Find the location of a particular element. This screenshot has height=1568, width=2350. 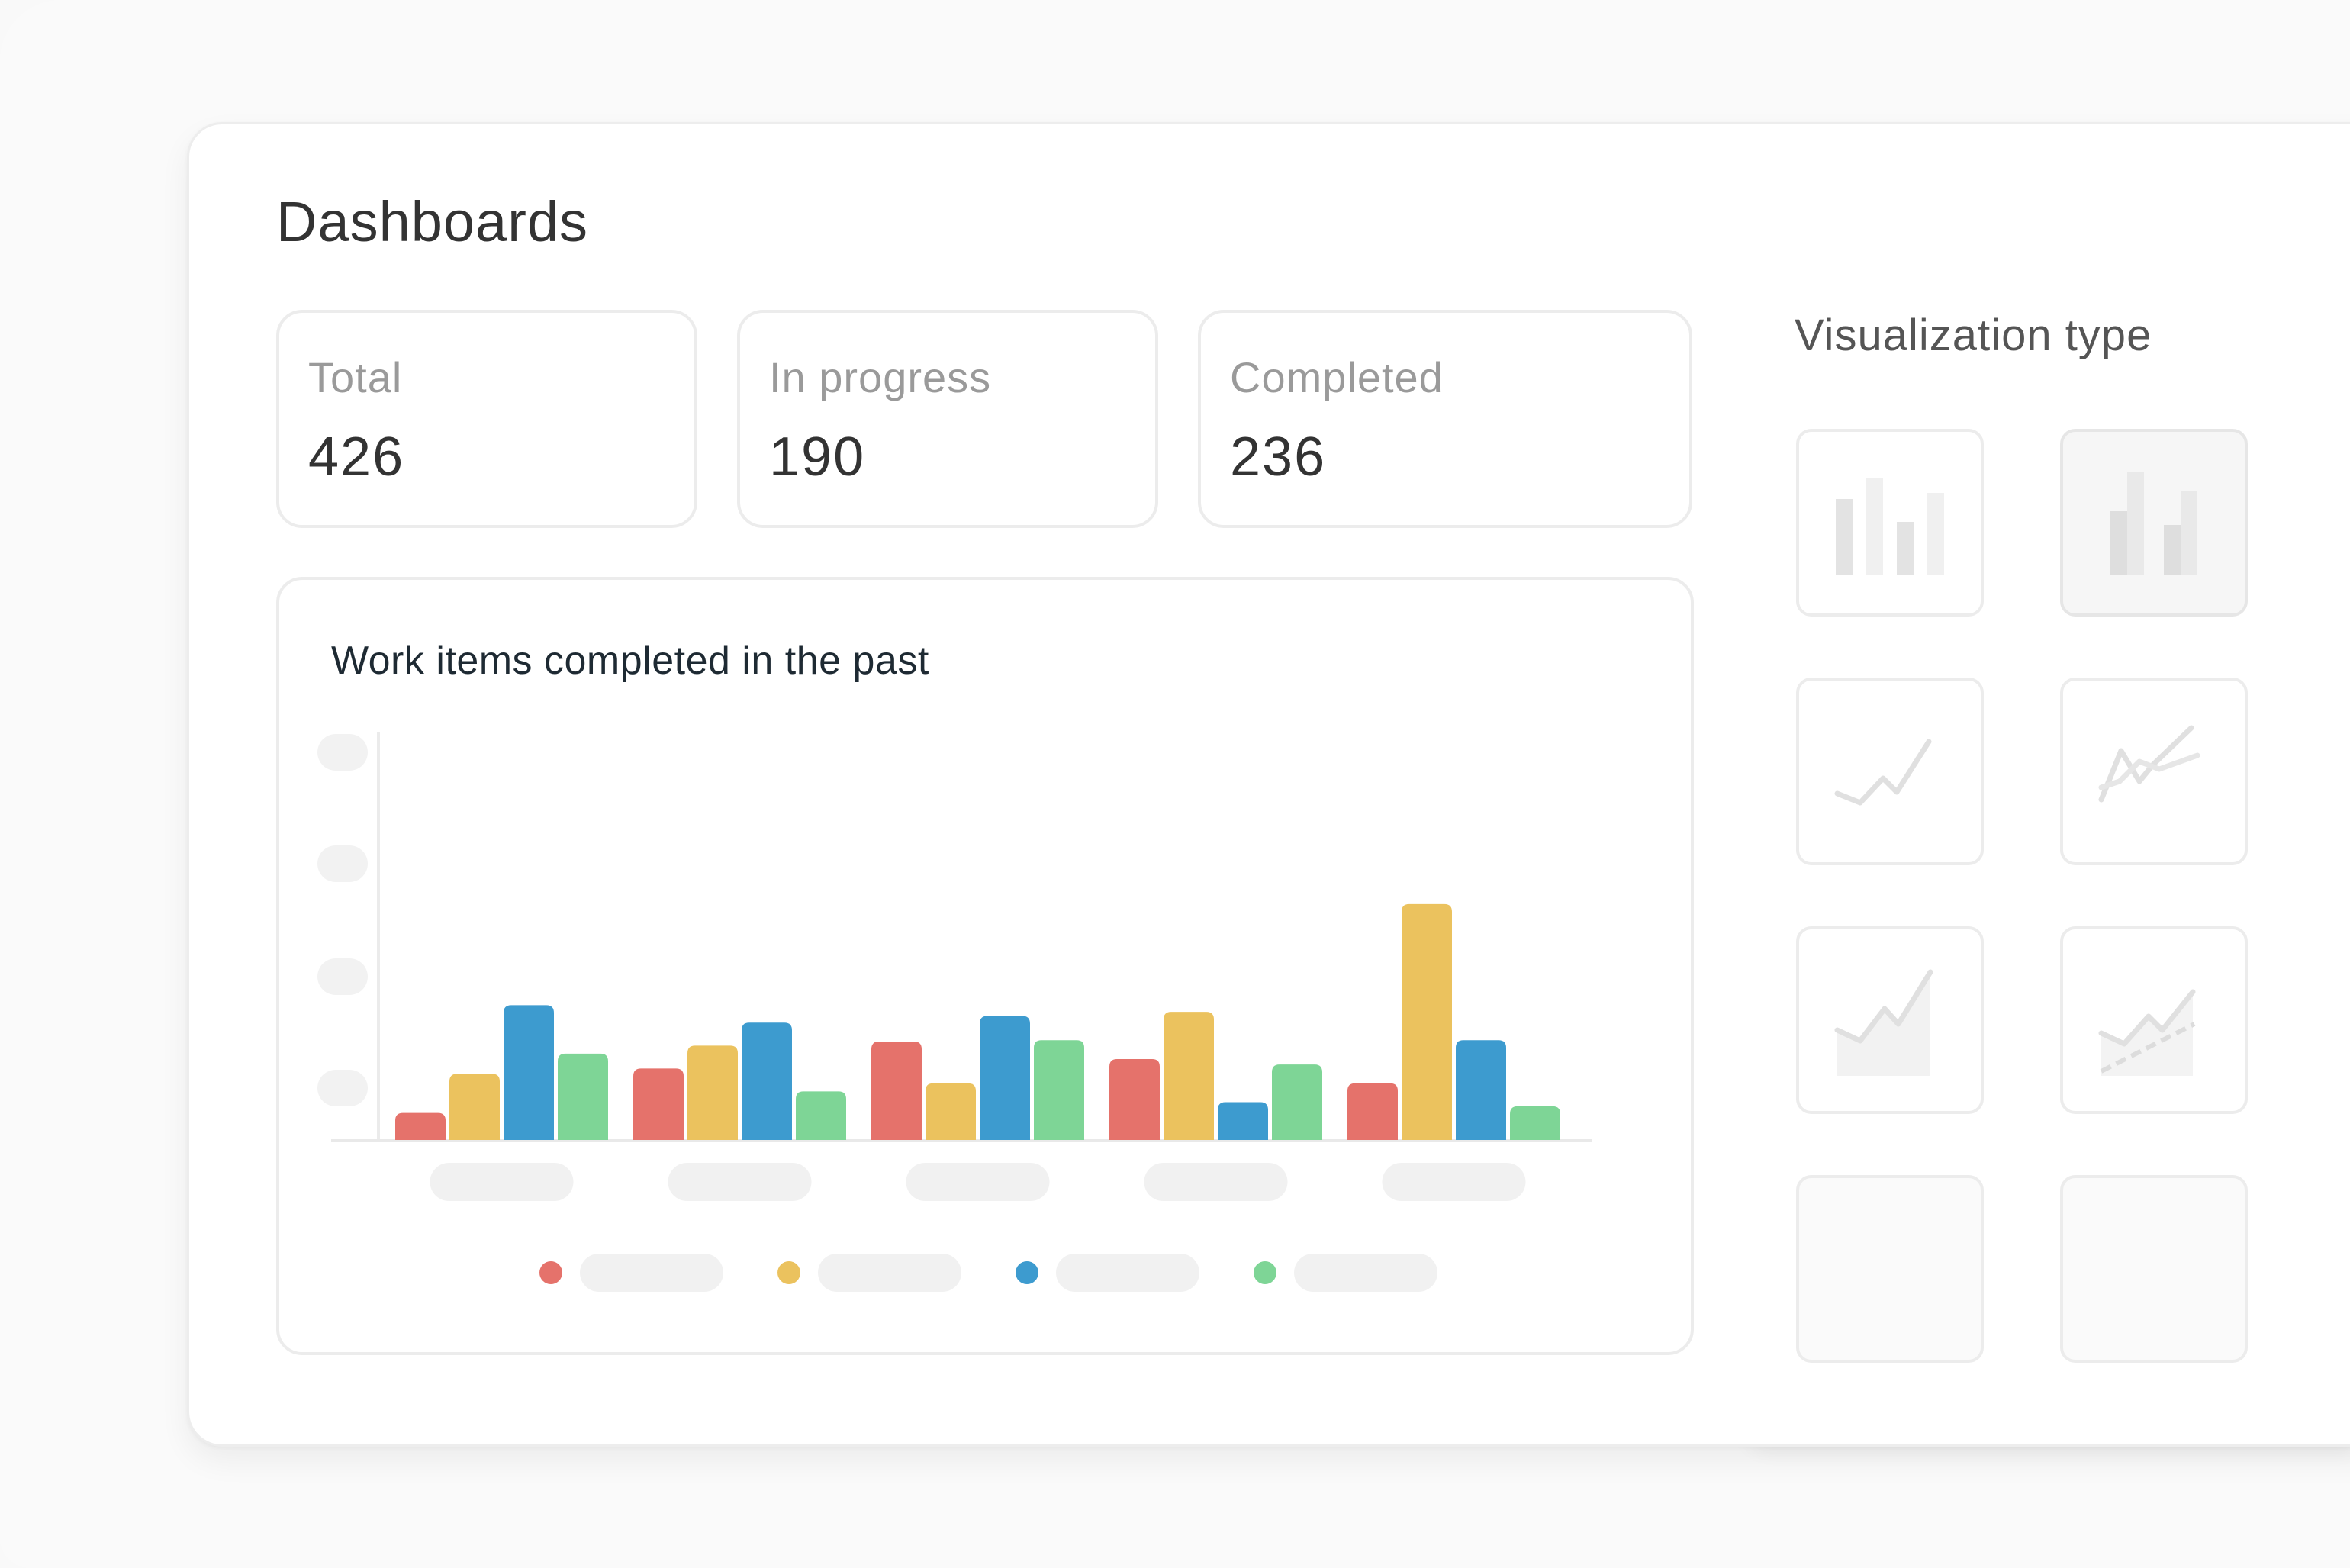

multi-line-chart-icon is located at coordinates (2149, 764).